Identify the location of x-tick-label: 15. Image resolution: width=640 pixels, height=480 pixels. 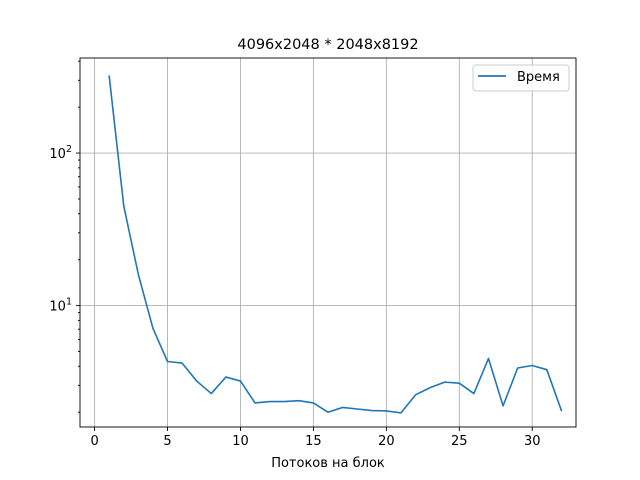
(313, 441).